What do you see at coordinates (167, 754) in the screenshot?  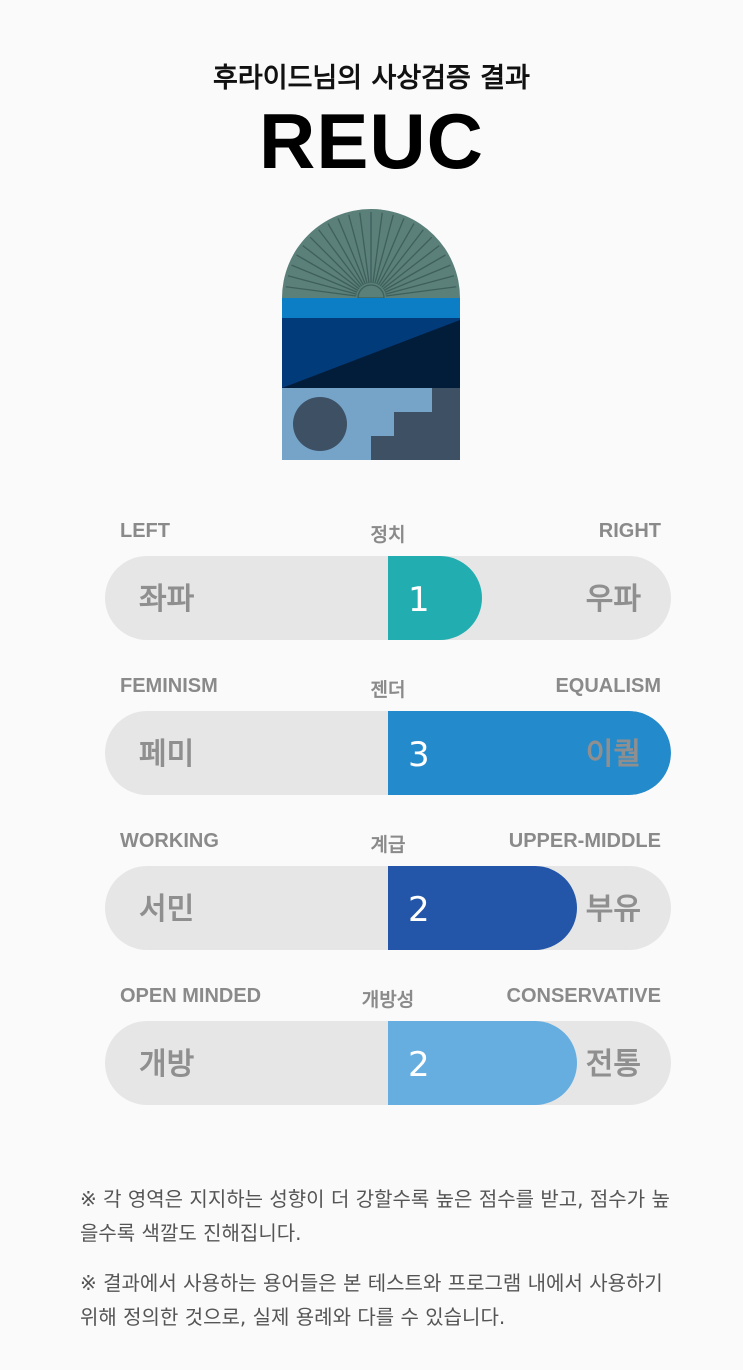 I see `left-label-ko: 페미` at bounding box center [167, 754].